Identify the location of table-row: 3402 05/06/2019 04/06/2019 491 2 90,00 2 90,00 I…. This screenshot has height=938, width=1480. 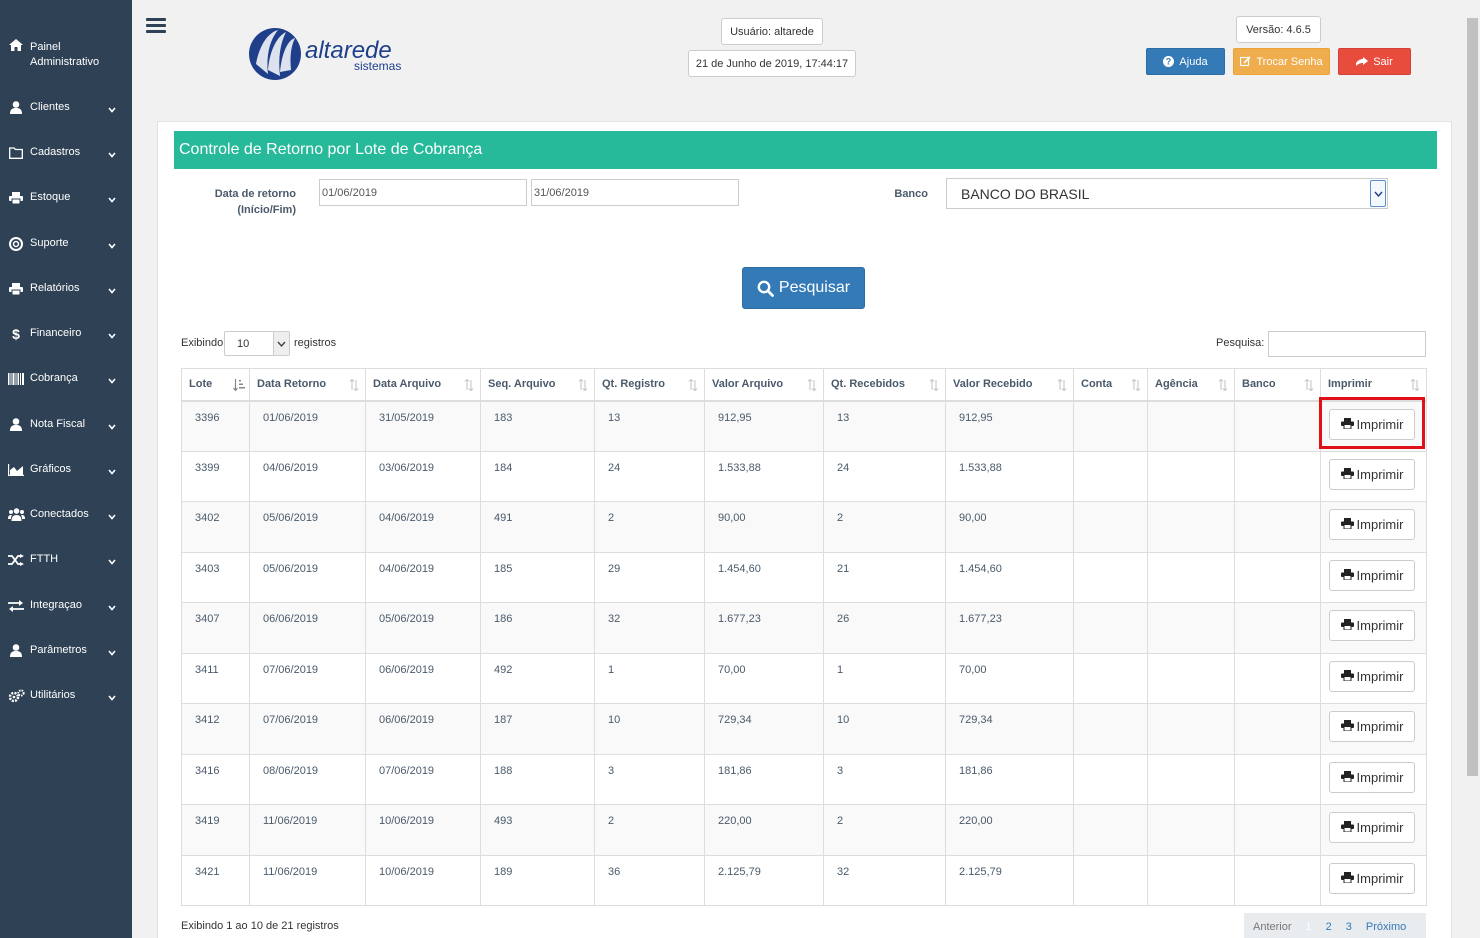
(804, 527).